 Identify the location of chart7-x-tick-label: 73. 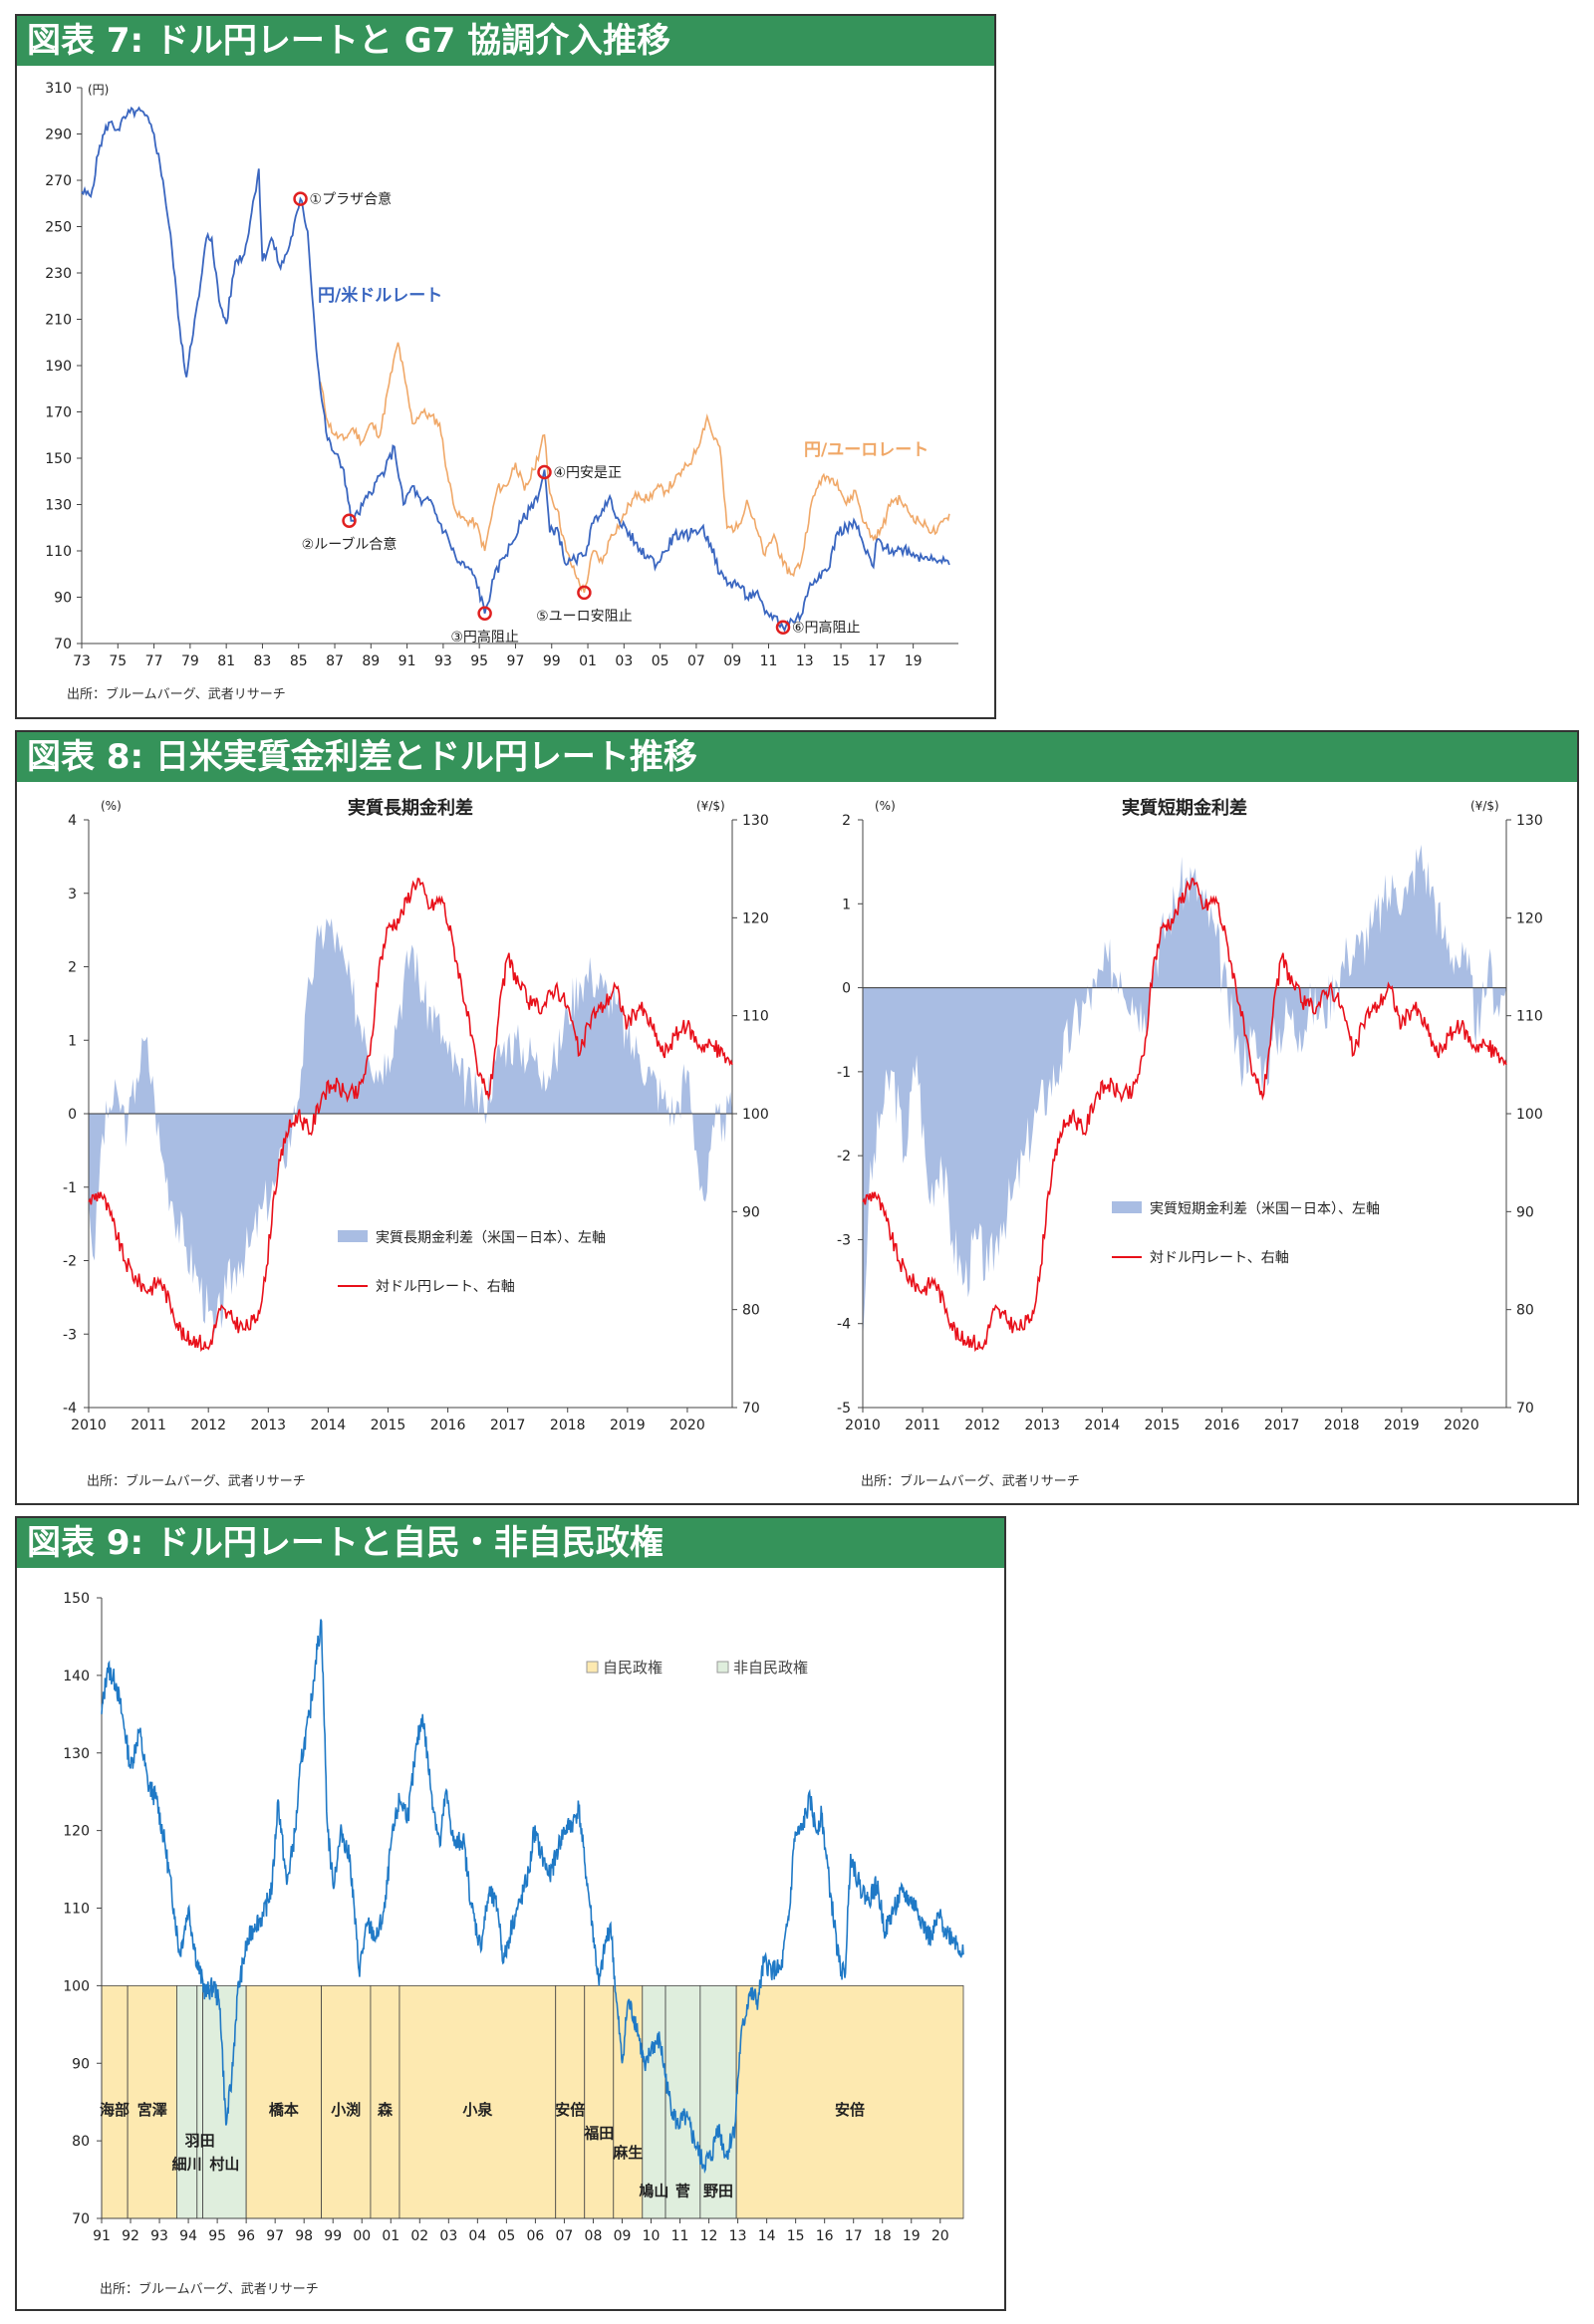
(82, 661).